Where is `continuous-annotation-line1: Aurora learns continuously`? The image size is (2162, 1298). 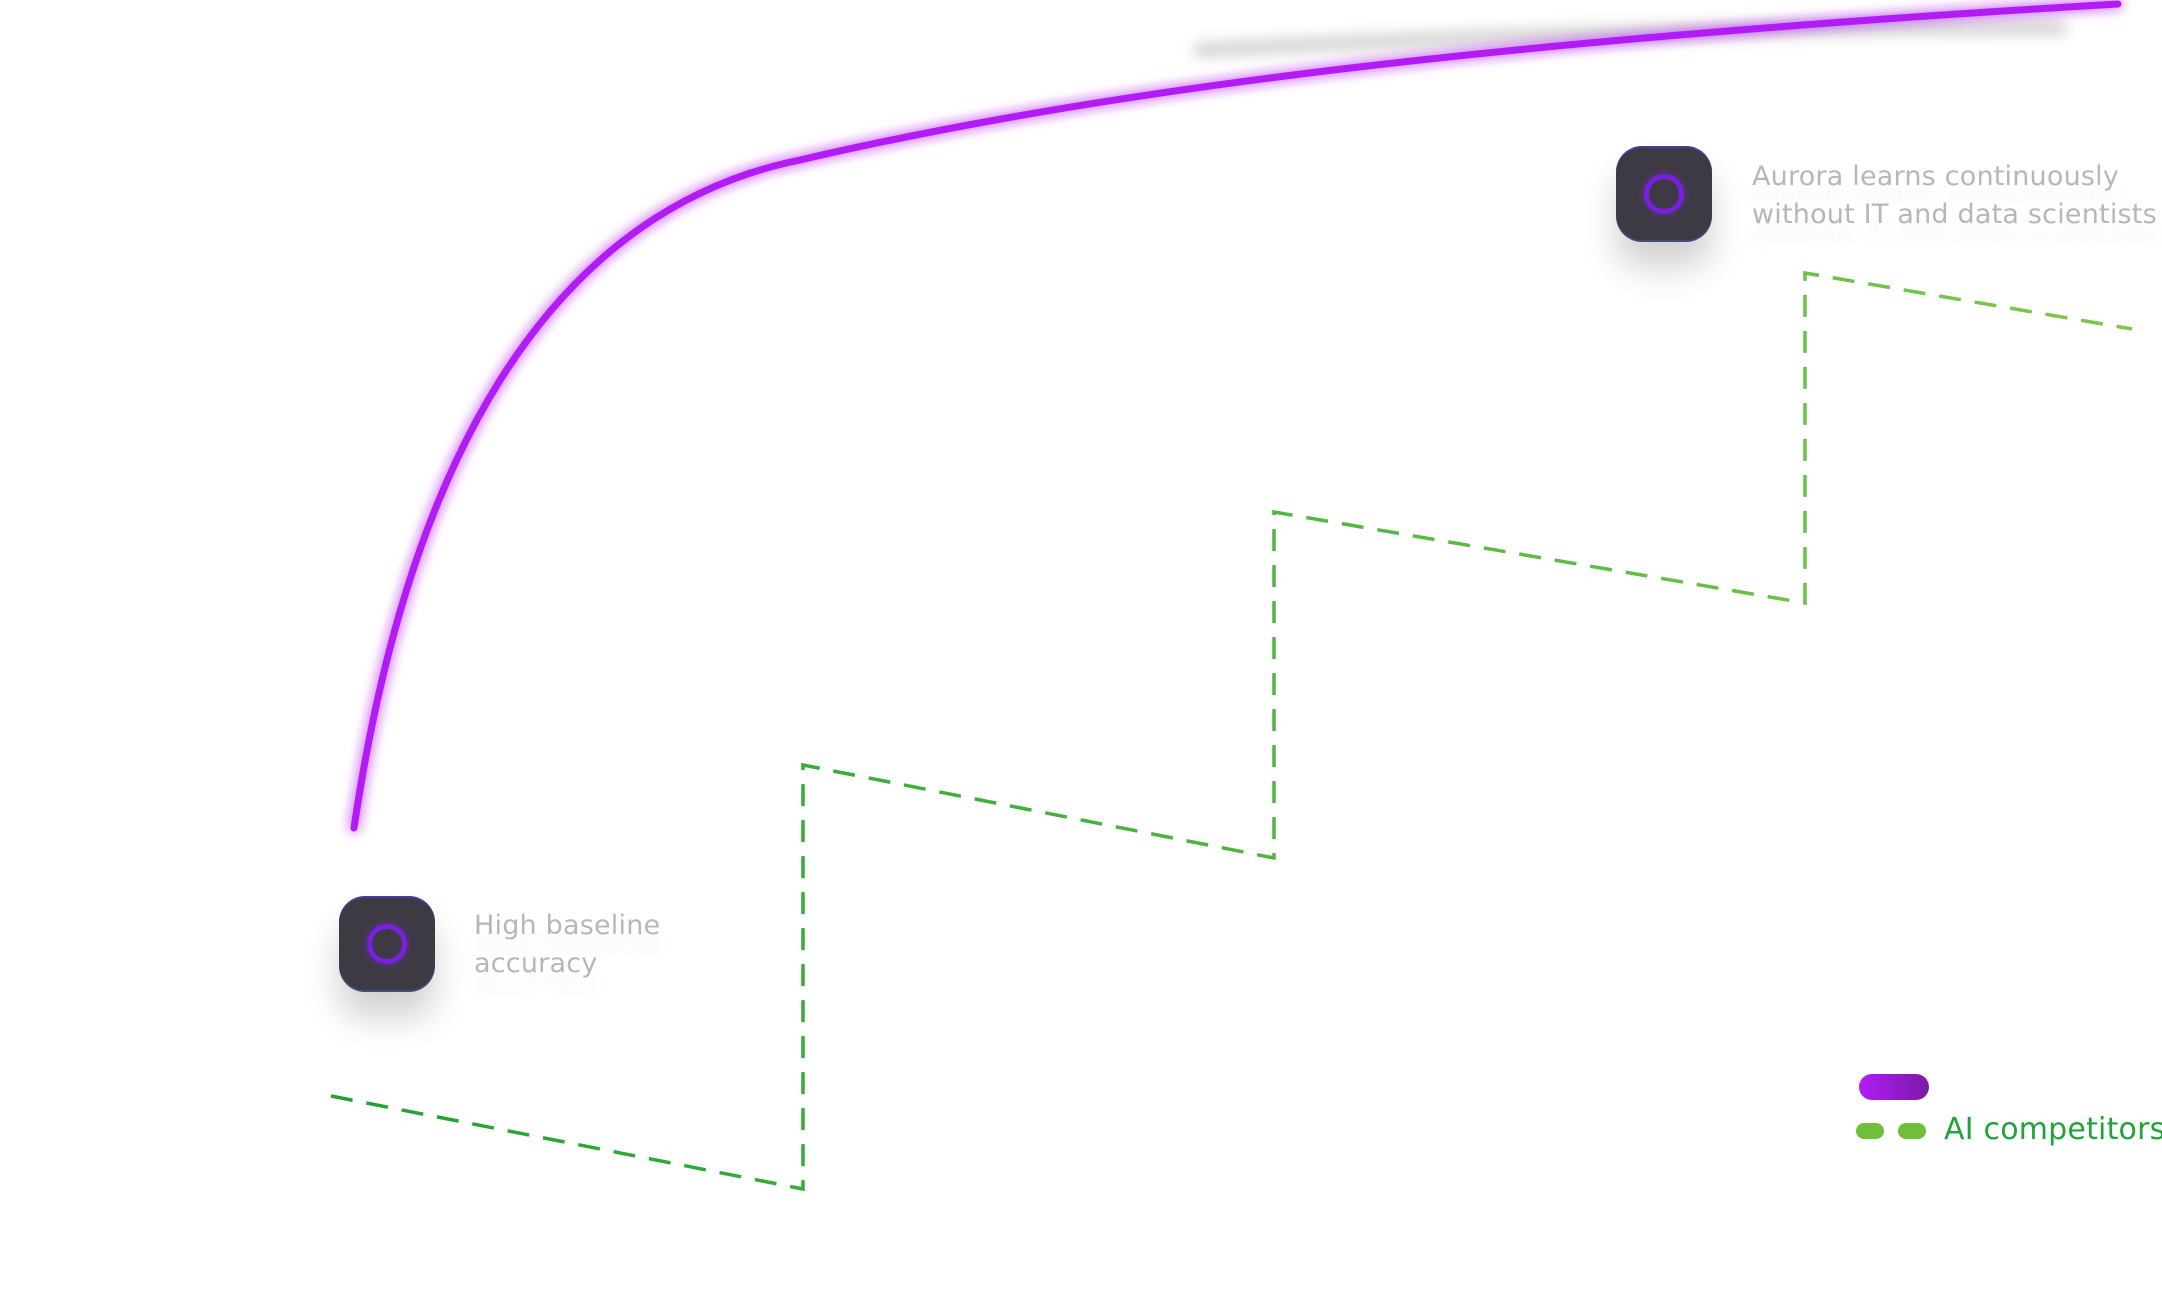 continuous-annotation-line1: Aurora learns continuously is located at coordinates (1936, 176).